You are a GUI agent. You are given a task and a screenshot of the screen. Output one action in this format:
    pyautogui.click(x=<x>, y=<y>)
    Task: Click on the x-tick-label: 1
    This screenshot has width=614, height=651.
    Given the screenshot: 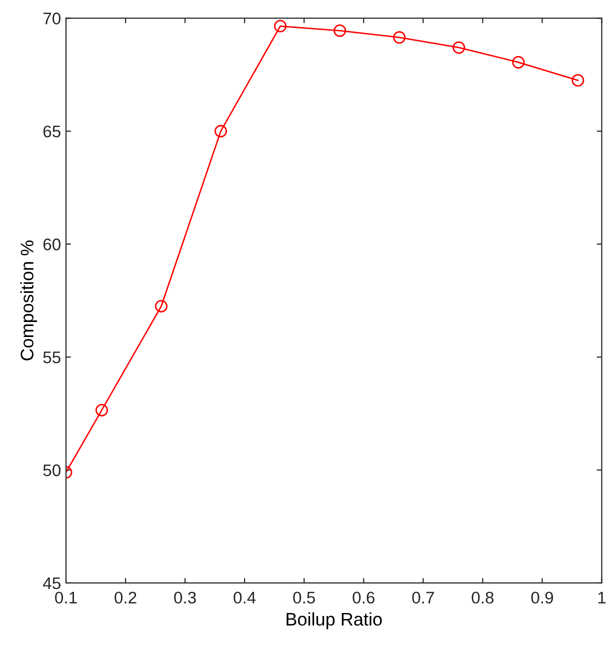 What is the action you would take?
    pyautogui.click(x=602, y=598)
    